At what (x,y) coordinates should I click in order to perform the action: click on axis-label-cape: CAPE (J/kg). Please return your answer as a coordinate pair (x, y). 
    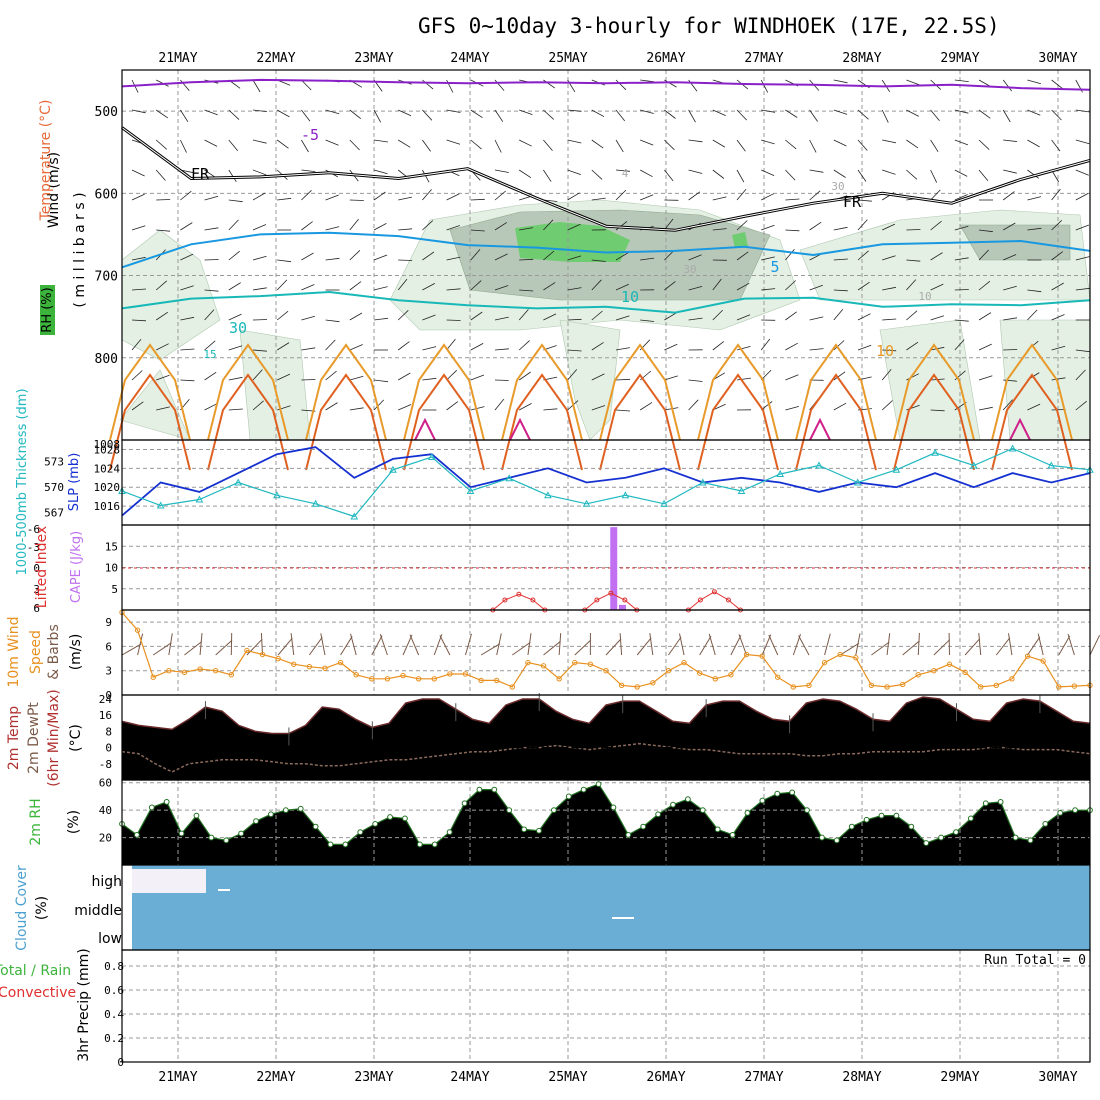
    Looking at the image, I should click on (76, 567).